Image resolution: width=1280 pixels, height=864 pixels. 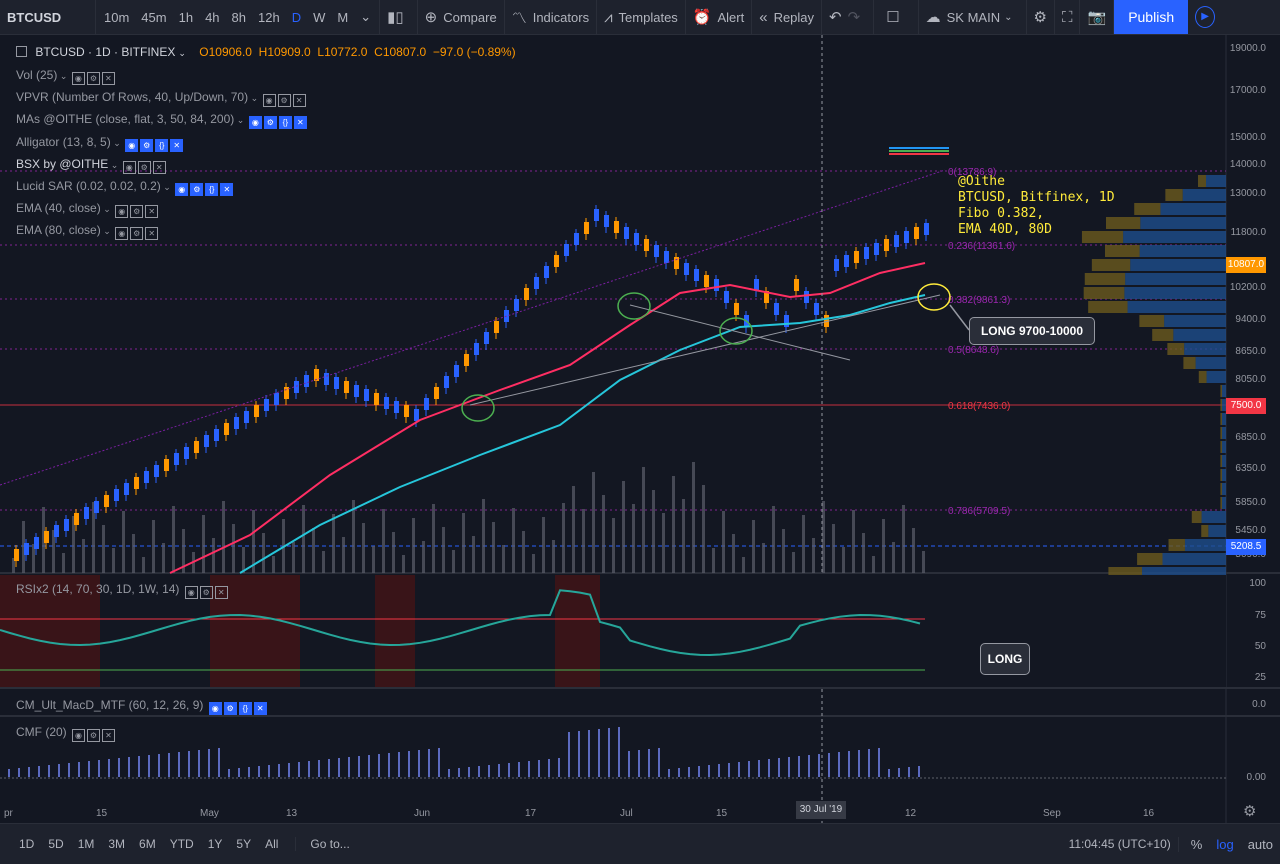 What do you see at coordinates (186, 17) in the screenshot?
I see `interval-1h: 1h` at bounding box center [186, 17].